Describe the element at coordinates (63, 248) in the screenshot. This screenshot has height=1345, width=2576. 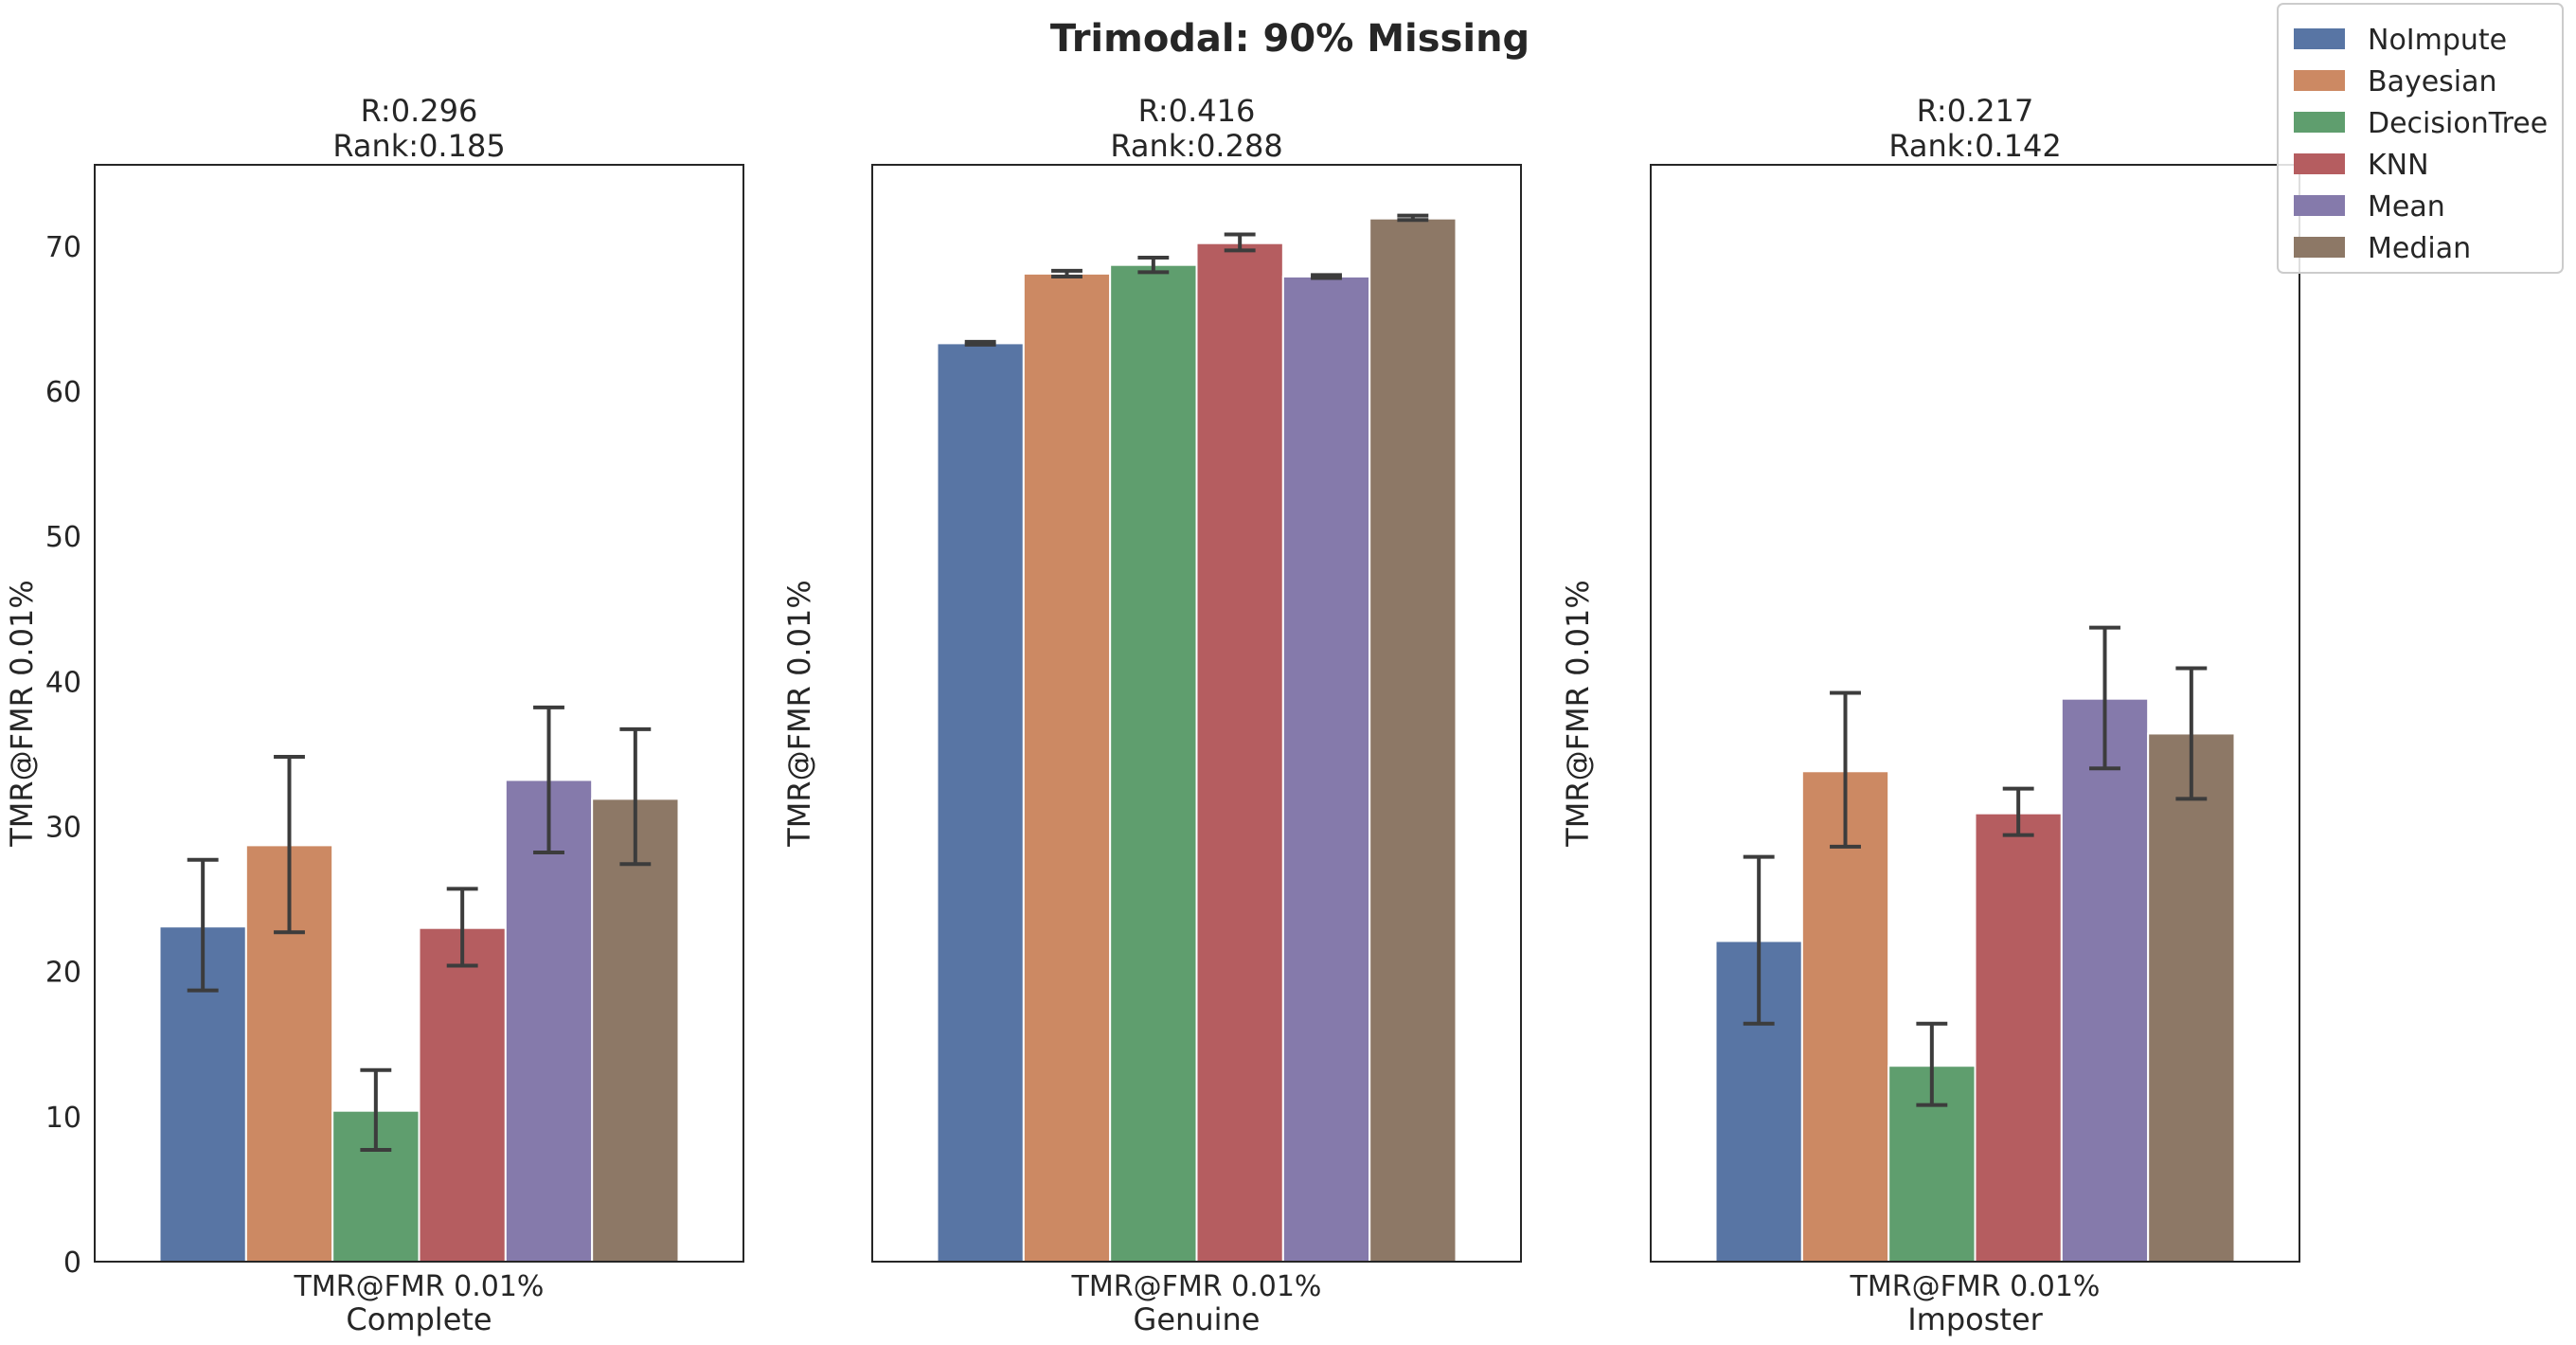
I see `y-tick-label: 70` at that location.